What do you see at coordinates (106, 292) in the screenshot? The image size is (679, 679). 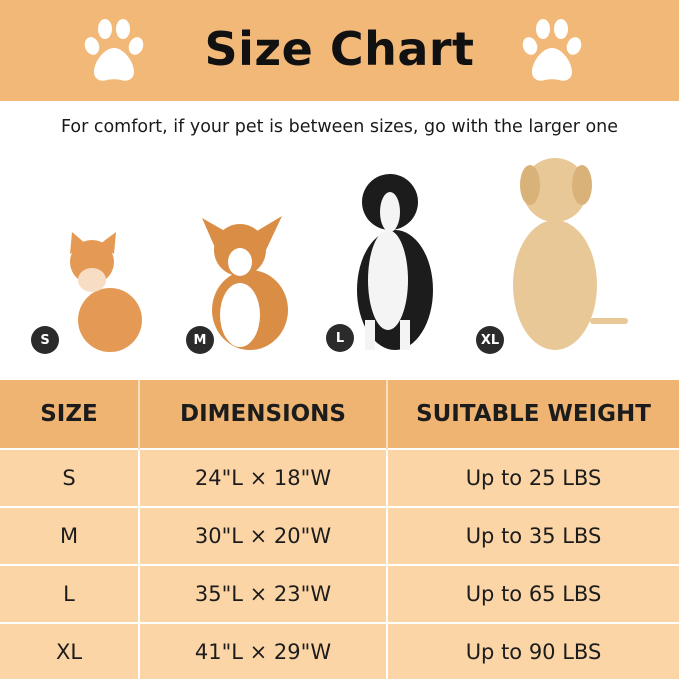 I see `kitten-image` at bounding box center [106, 292].